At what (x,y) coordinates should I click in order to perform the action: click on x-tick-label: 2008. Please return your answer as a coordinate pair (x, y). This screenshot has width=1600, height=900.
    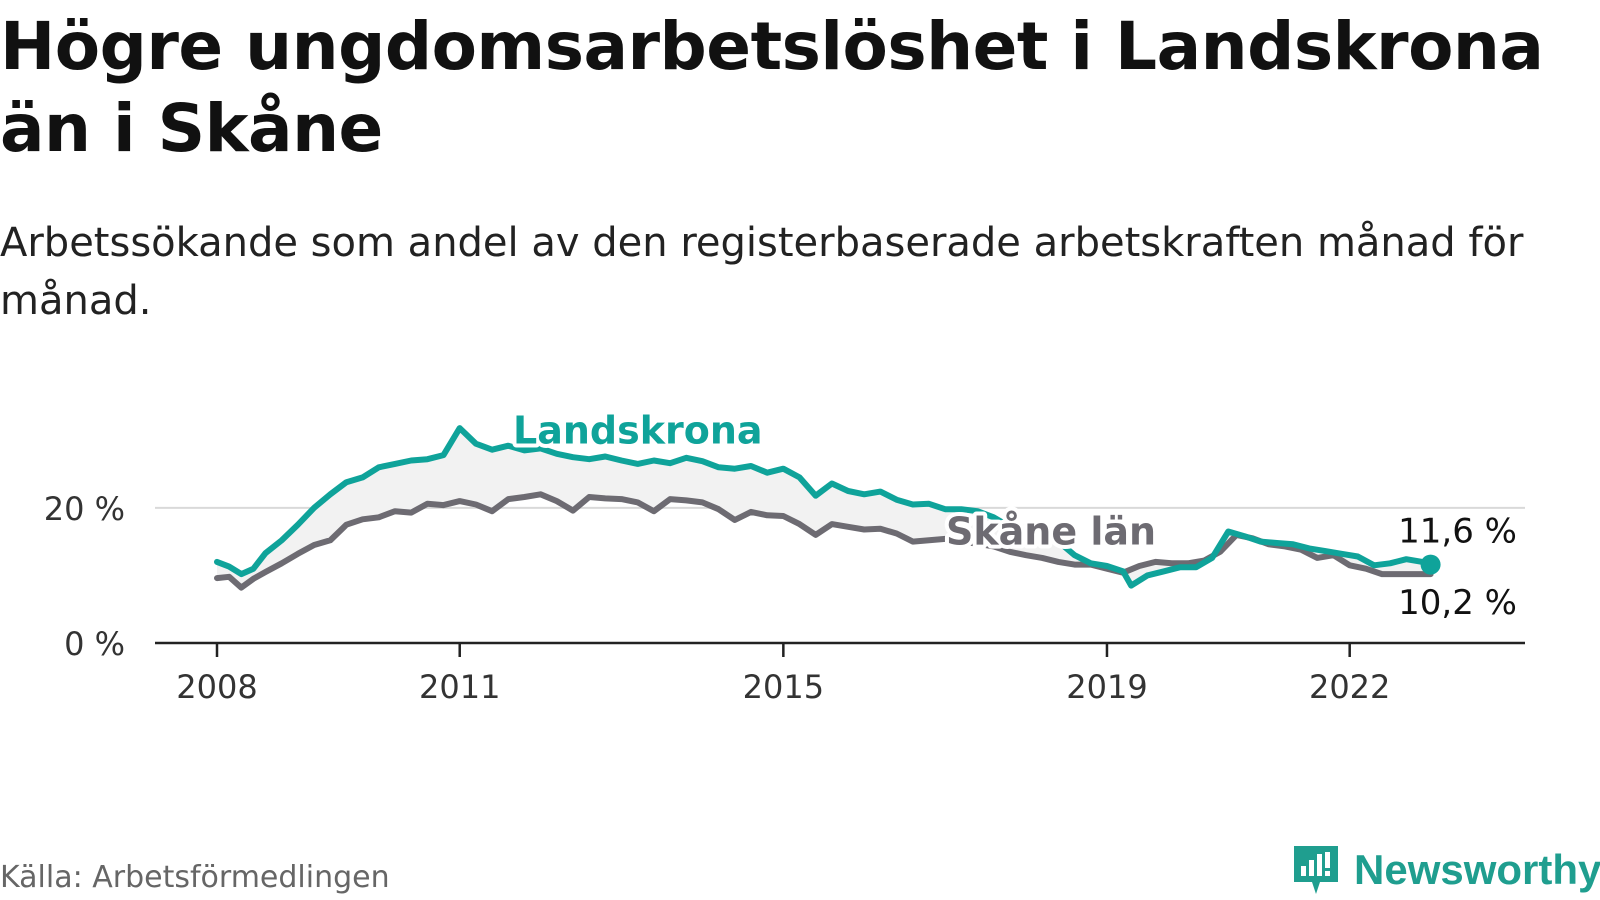
    Looking at the image, I should click on (216, 687).